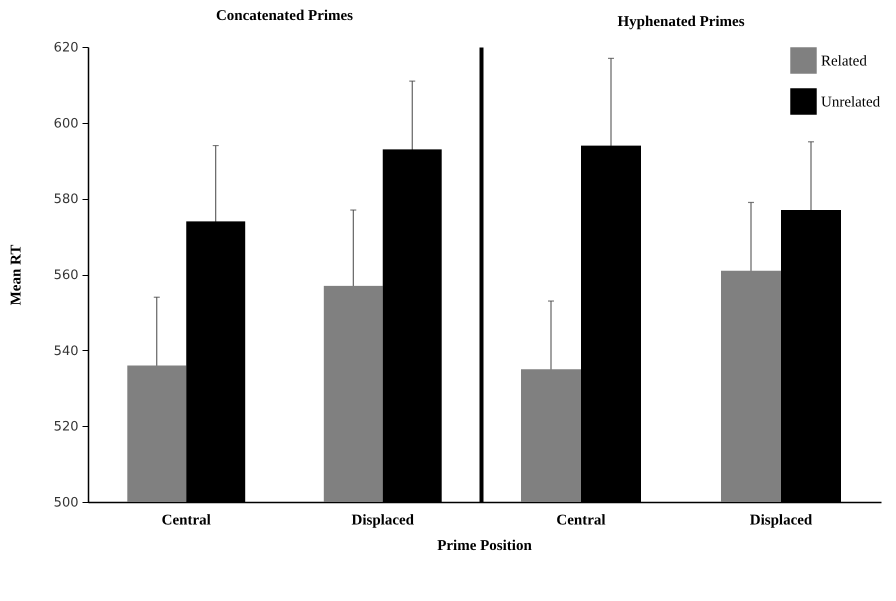 This screenshot has height=601, width=896. What do you see at coordinates (16, 275) in the screenshot?
I see `y-axis-title: Mean RT` at bounding box center [16, 275].